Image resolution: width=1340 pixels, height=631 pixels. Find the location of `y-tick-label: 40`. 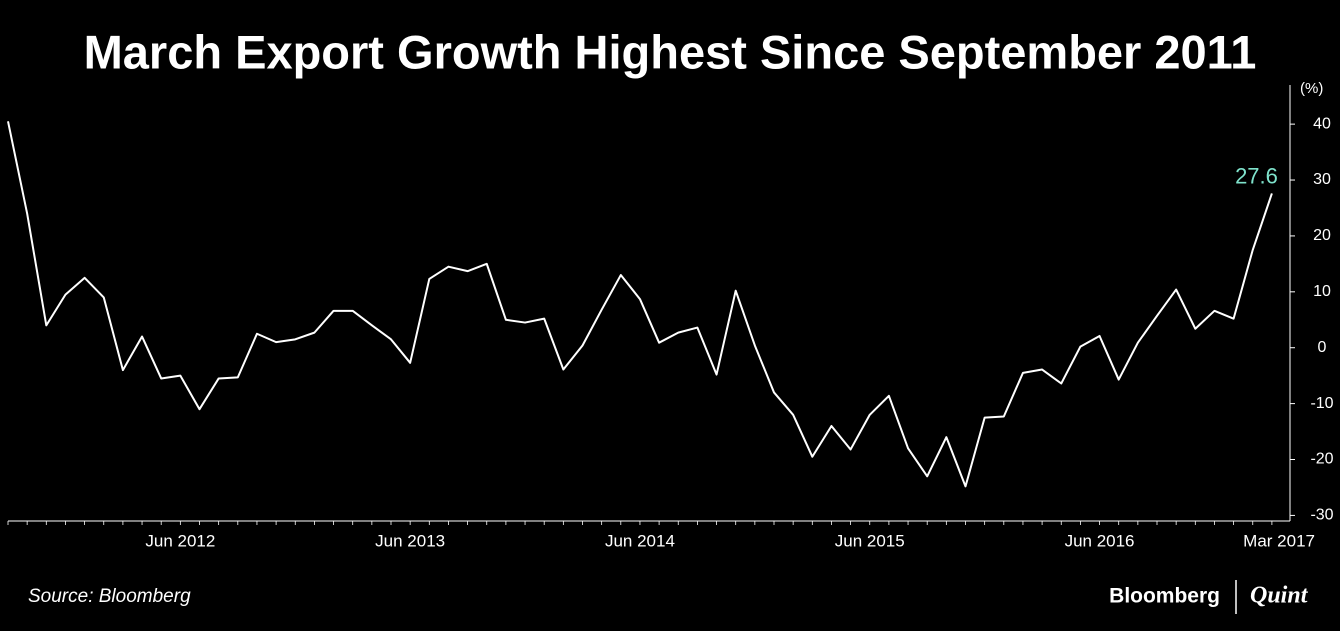

y-tick-label: 40 is located at coordinates (1322, 123).